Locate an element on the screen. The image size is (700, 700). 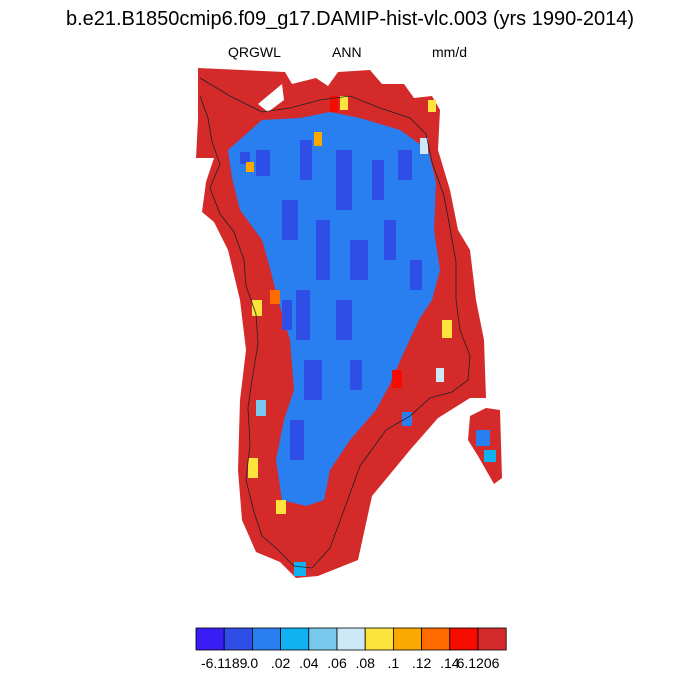
colorbar-tick-label: .08 is located at coordinates (365, 663).